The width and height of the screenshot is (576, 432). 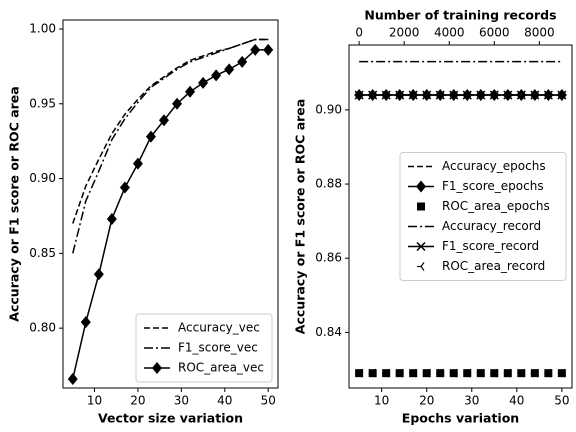 What do you see at coordinates (328, 332) in the screenshot?
I see `y-tick-label: 0.84` at bounding box center [328, 332].